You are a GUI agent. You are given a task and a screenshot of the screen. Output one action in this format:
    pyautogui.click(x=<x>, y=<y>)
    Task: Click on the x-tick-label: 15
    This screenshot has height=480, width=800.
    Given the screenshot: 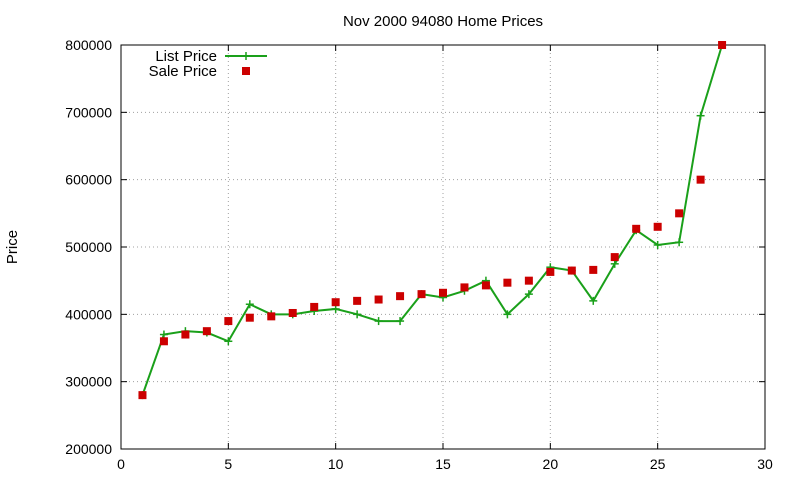 What is the action you would take?
    pyautogui.click(x=443, y=464)
    